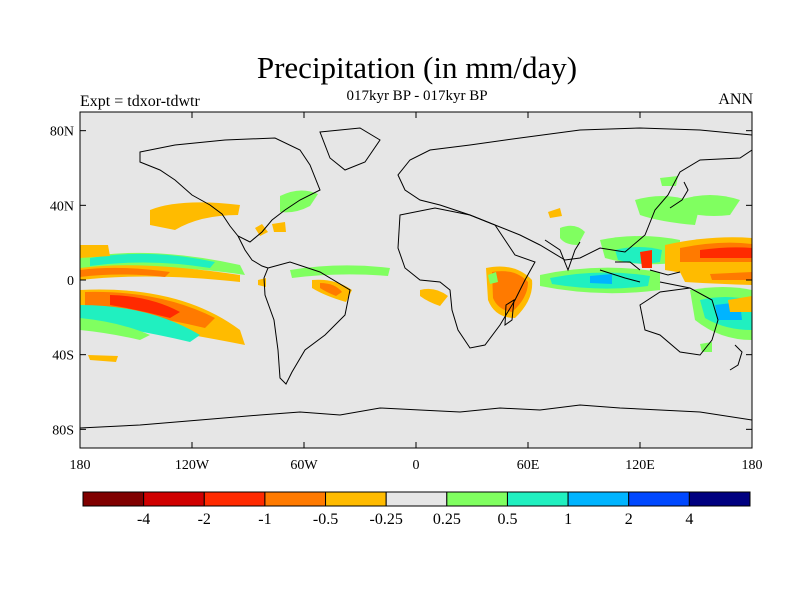 The image size is (800, 600). I want to click on colorbar-label: 1, so click(568, 519).